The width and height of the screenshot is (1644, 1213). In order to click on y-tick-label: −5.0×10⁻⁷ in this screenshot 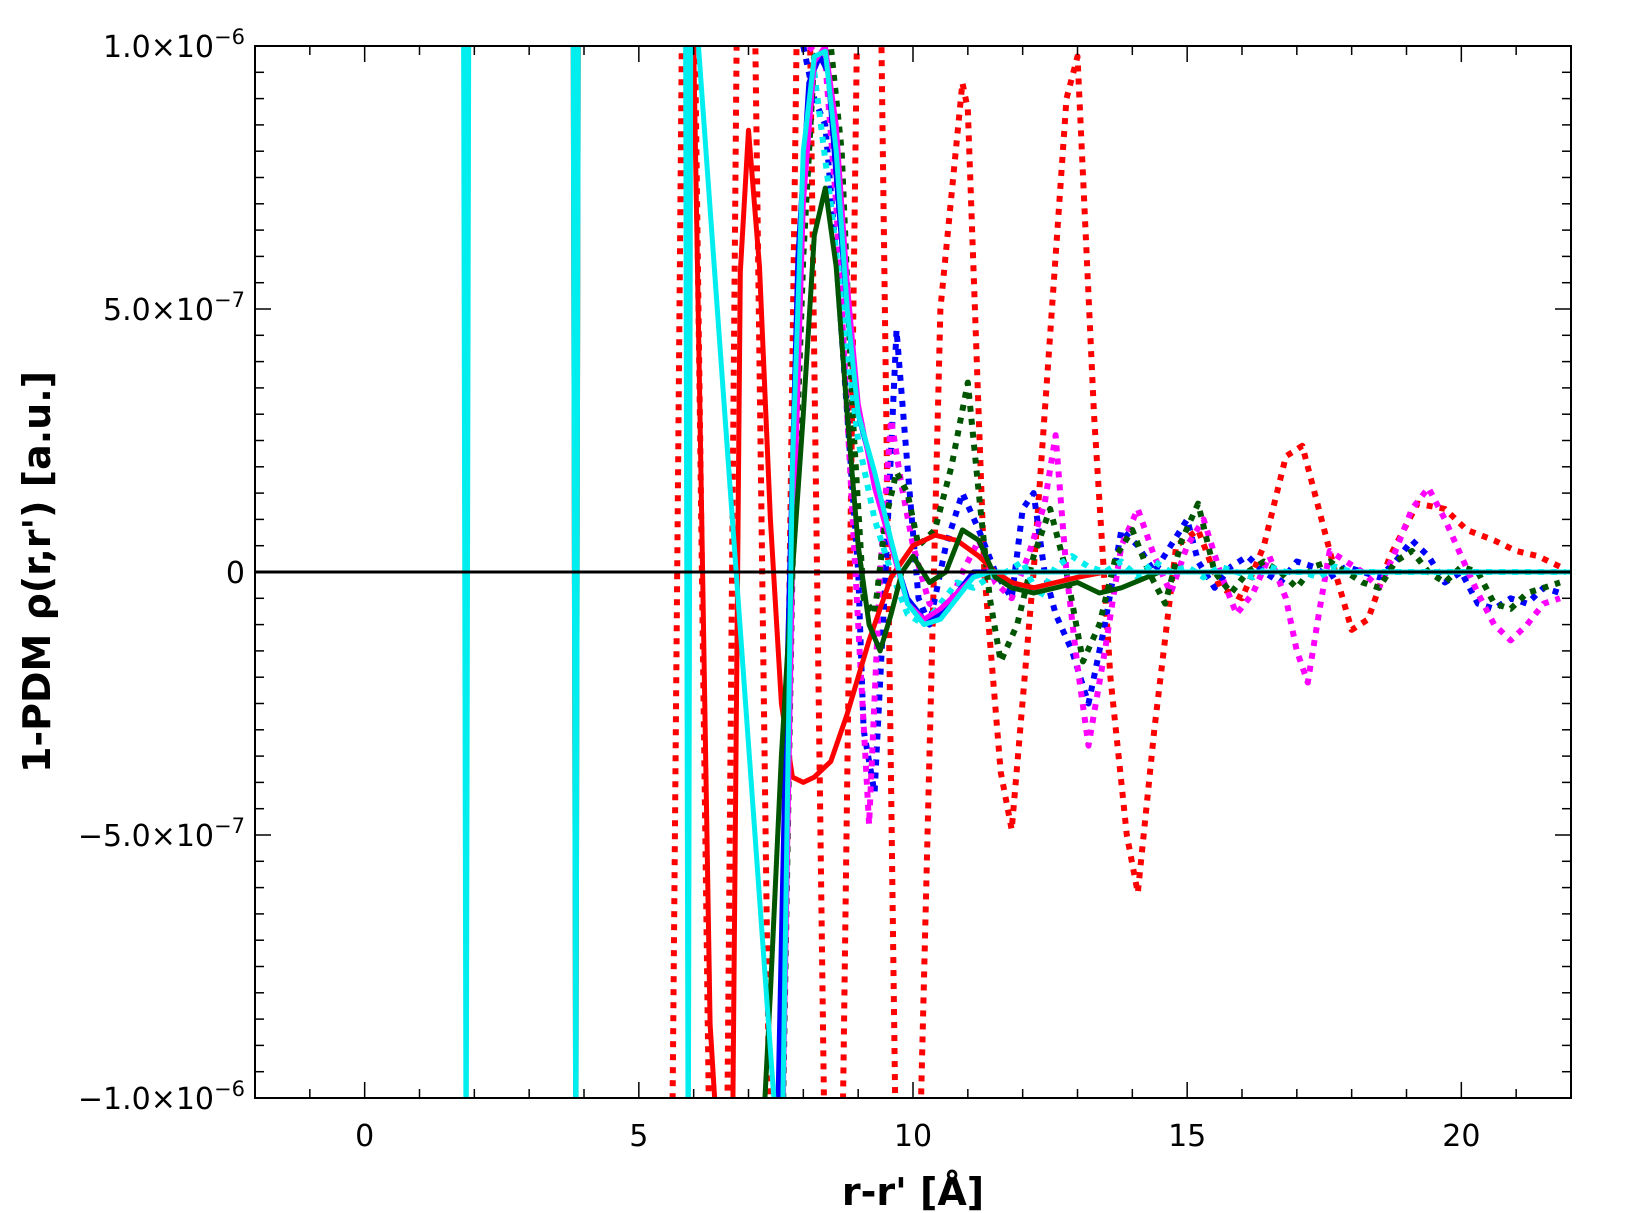, I will do `click(161, 834)`.